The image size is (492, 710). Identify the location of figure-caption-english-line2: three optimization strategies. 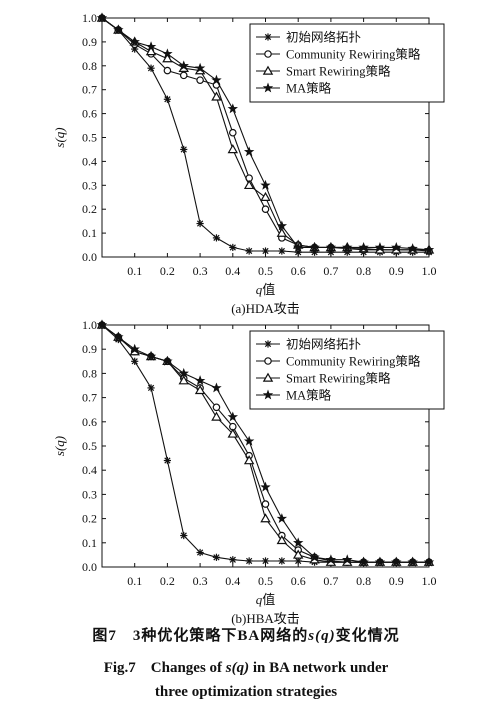
(246, 692).